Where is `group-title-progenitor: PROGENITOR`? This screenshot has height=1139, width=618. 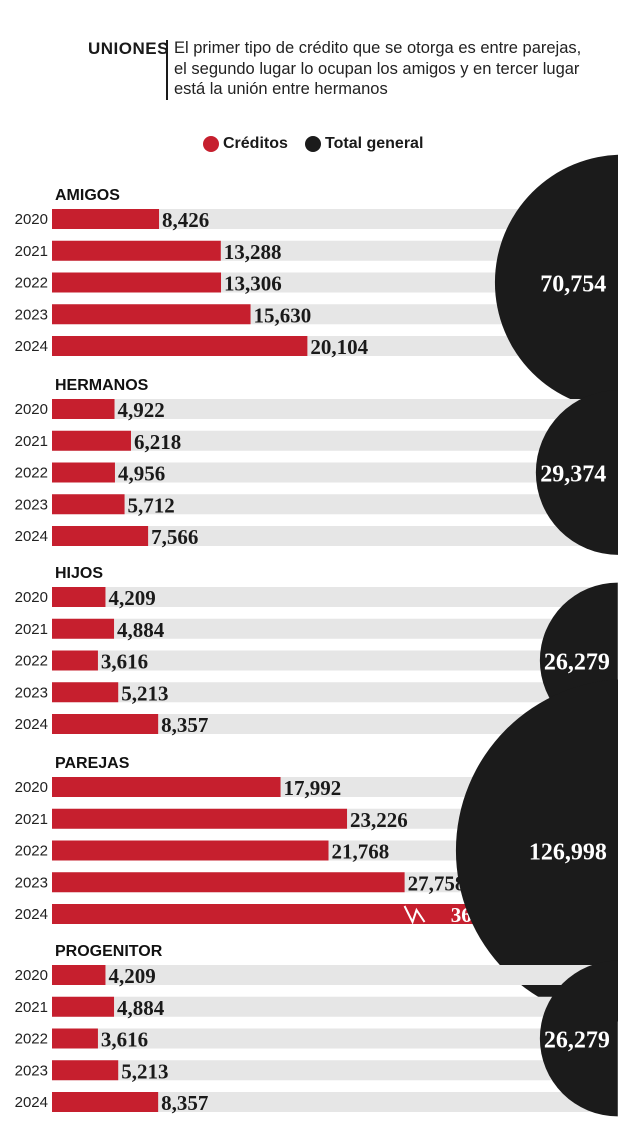
group-title-progenitor: PROGENITOR is located at coordinates (109, 951).